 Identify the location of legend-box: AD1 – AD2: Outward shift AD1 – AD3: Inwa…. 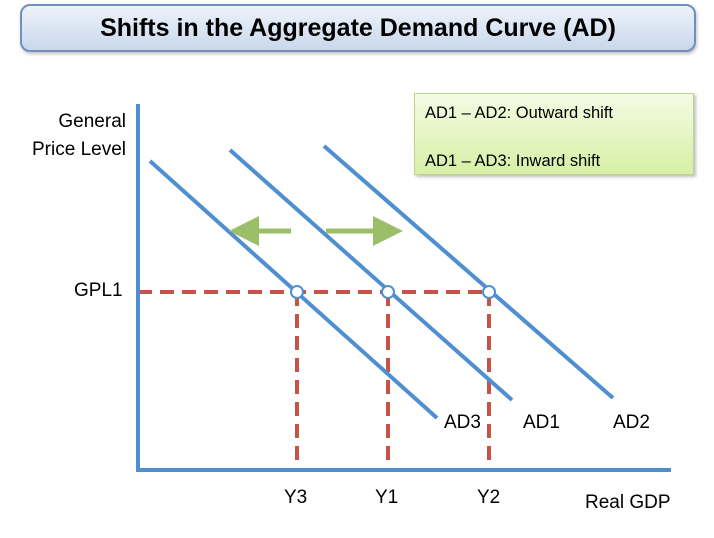
(554, 134).